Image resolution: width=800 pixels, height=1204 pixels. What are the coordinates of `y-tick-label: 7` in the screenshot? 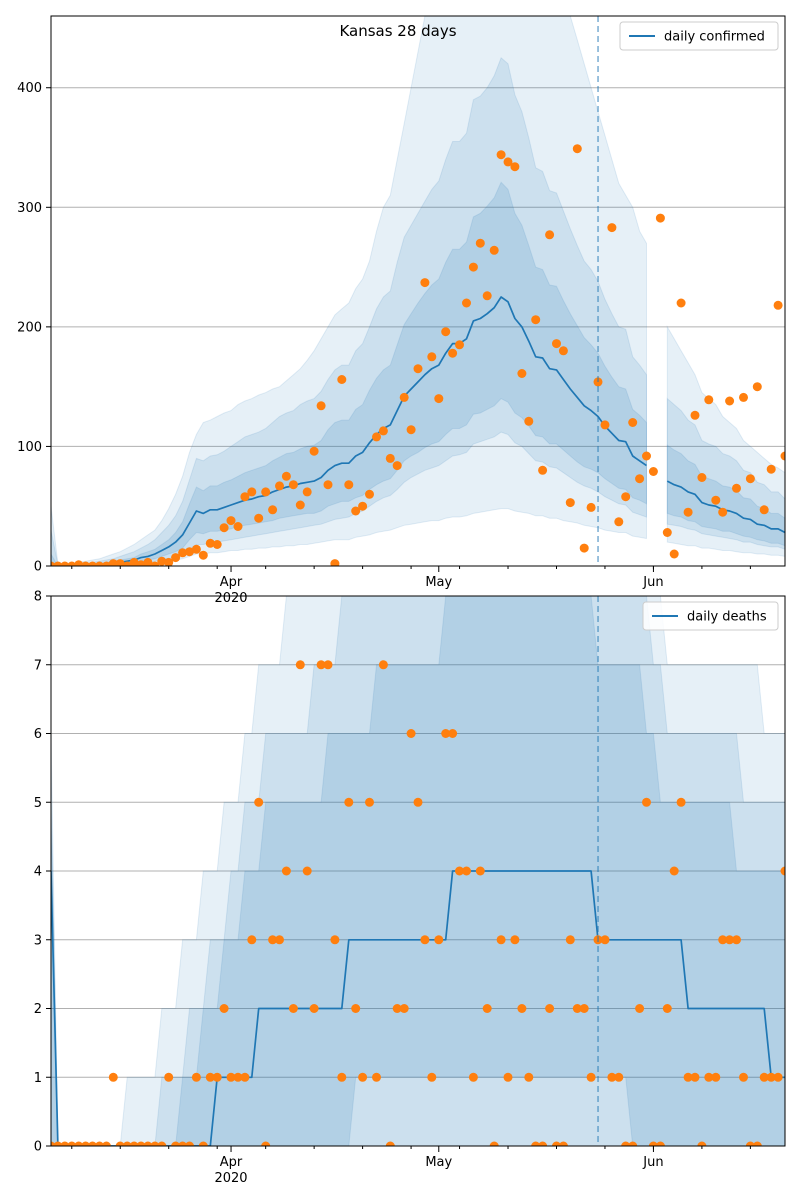 It's located at (38, 665).